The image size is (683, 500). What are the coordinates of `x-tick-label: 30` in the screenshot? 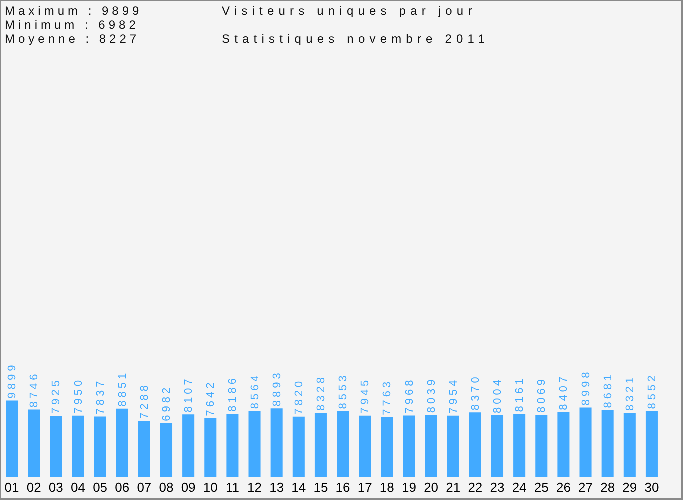 It's located at (652, 487).